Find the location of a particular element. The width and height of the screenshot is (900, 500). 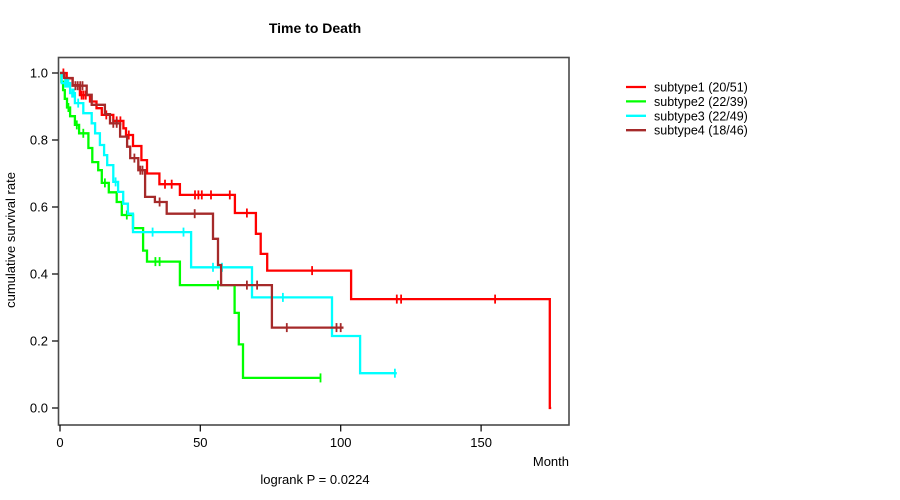

x-axis-label: Month is located at coordinates (551, 461).